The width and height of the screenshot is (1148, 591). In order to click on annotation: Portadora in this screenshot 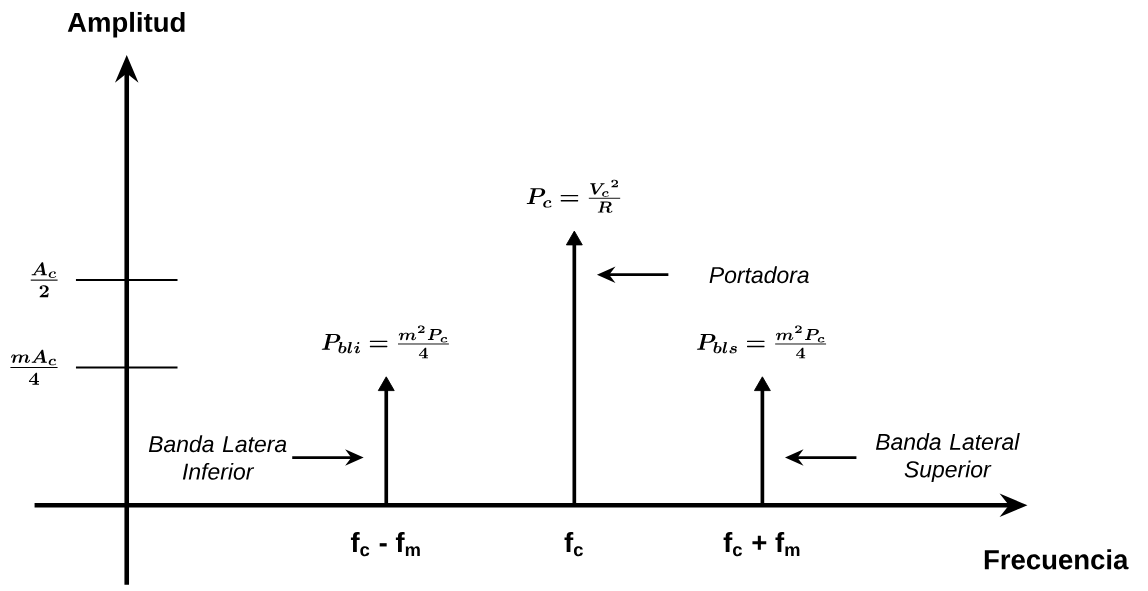, I will do `click(759, 274)`.